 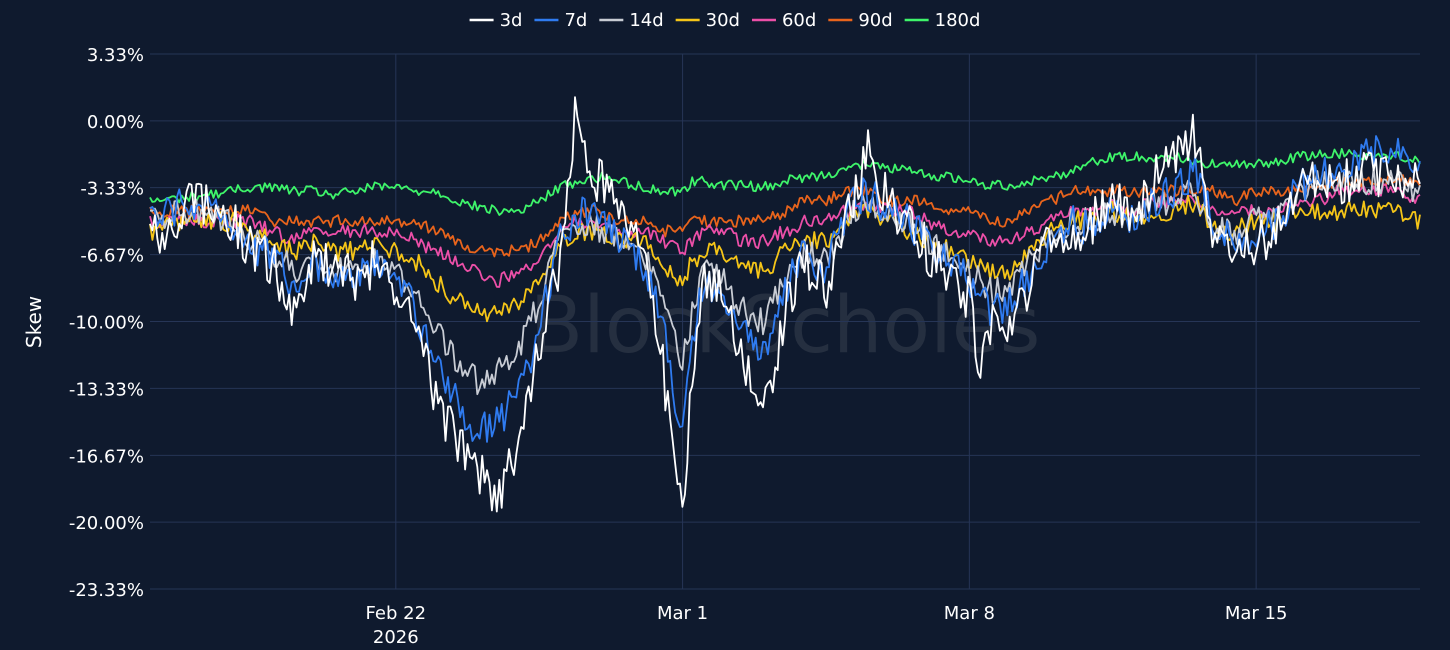 What do you see at coordinates (646, 20) in the screenshot?
I see `legend-label: 14d` at bounding box center [646, 20].